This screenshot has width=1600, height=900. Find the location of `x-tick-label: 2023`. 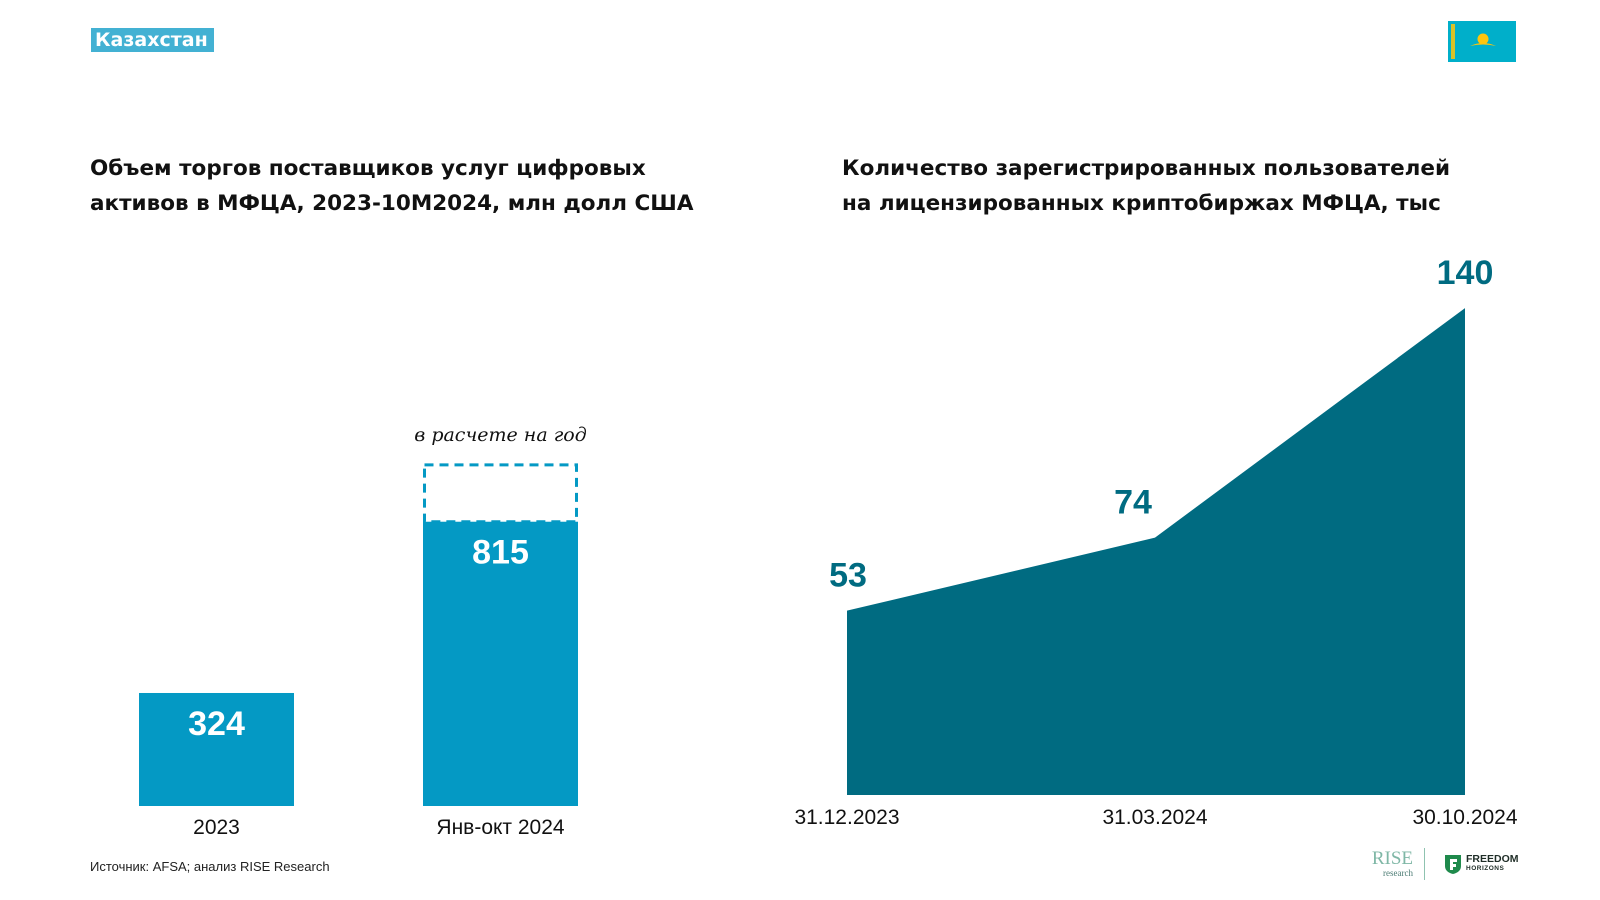

x-tick-label: 2023 is located at coordinates (216, 827).